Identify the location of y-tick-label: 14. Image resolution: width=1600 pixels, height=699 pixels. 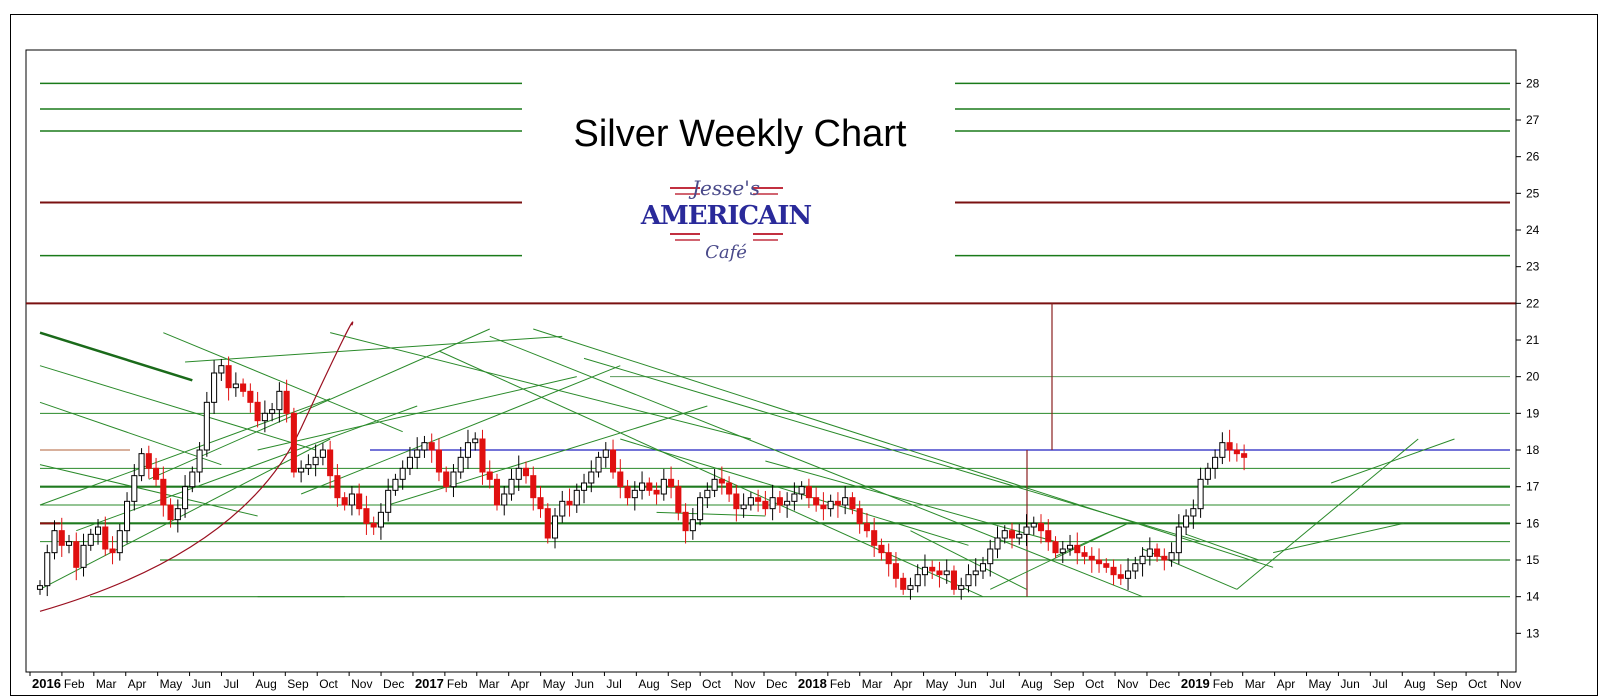
(1533, 597).